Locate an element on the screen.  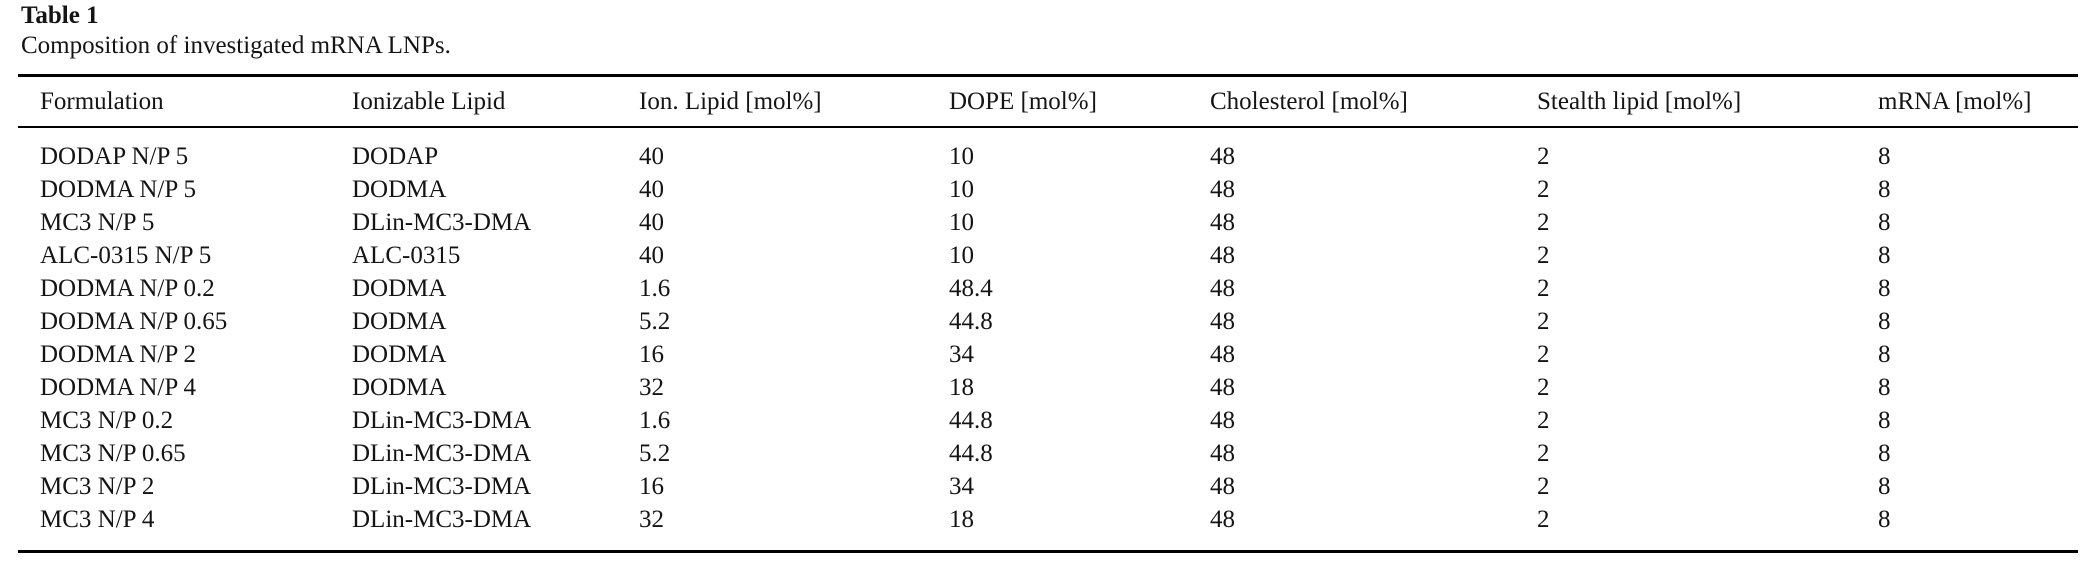
cell-formulation: MC3 N/P 0.2 is located at coordinates (107, 420).